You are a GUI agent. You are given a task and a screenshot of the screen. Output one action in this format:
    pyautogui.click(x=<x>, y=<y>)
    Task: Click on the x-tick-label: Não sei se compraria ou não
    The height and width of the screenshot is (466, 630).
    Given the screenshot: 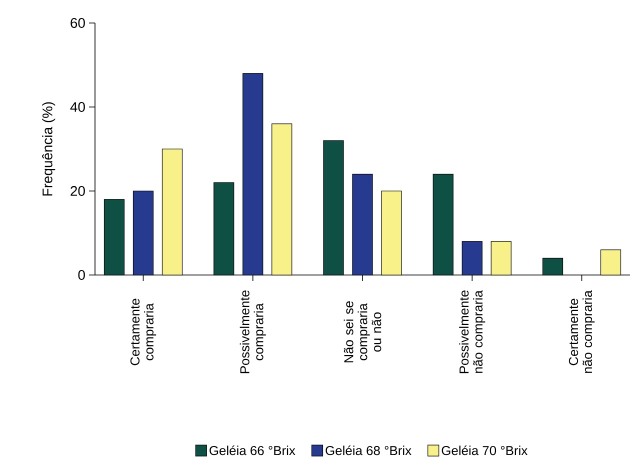 What is the action you would take?
    pyautogui.click(x=363, y=331)
    